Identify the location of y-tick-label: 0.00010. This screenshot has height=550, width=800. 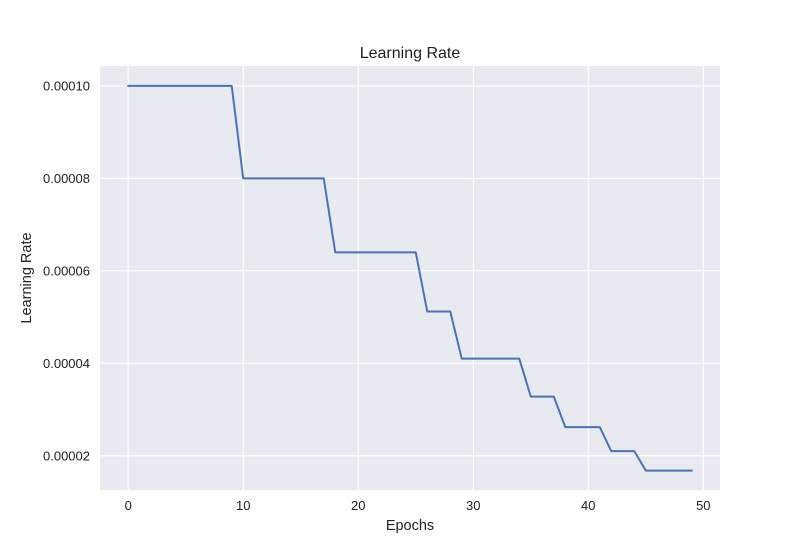
(66, 85).